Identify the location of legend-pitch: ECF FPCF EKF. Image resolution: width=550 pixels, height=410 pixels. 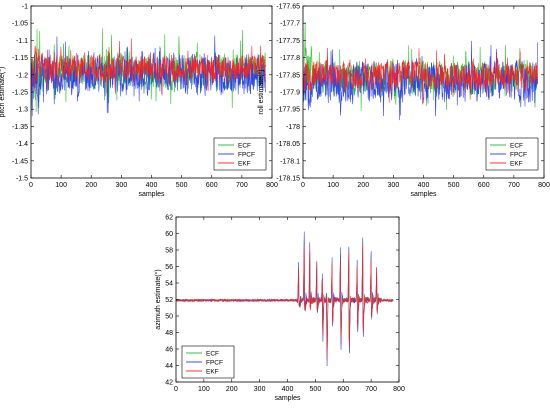
(240, 154).